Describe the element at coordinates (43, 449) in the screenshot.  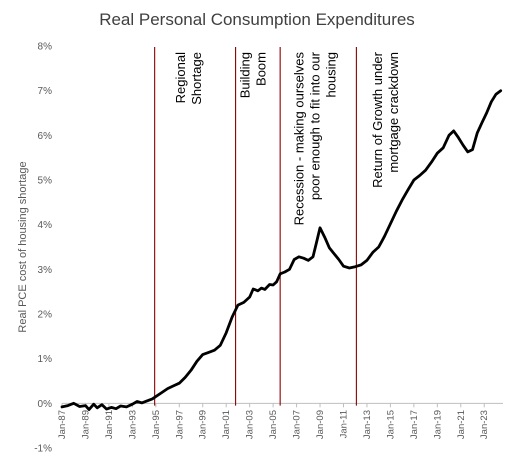
I see `y-tick-label: -1%` at that location.